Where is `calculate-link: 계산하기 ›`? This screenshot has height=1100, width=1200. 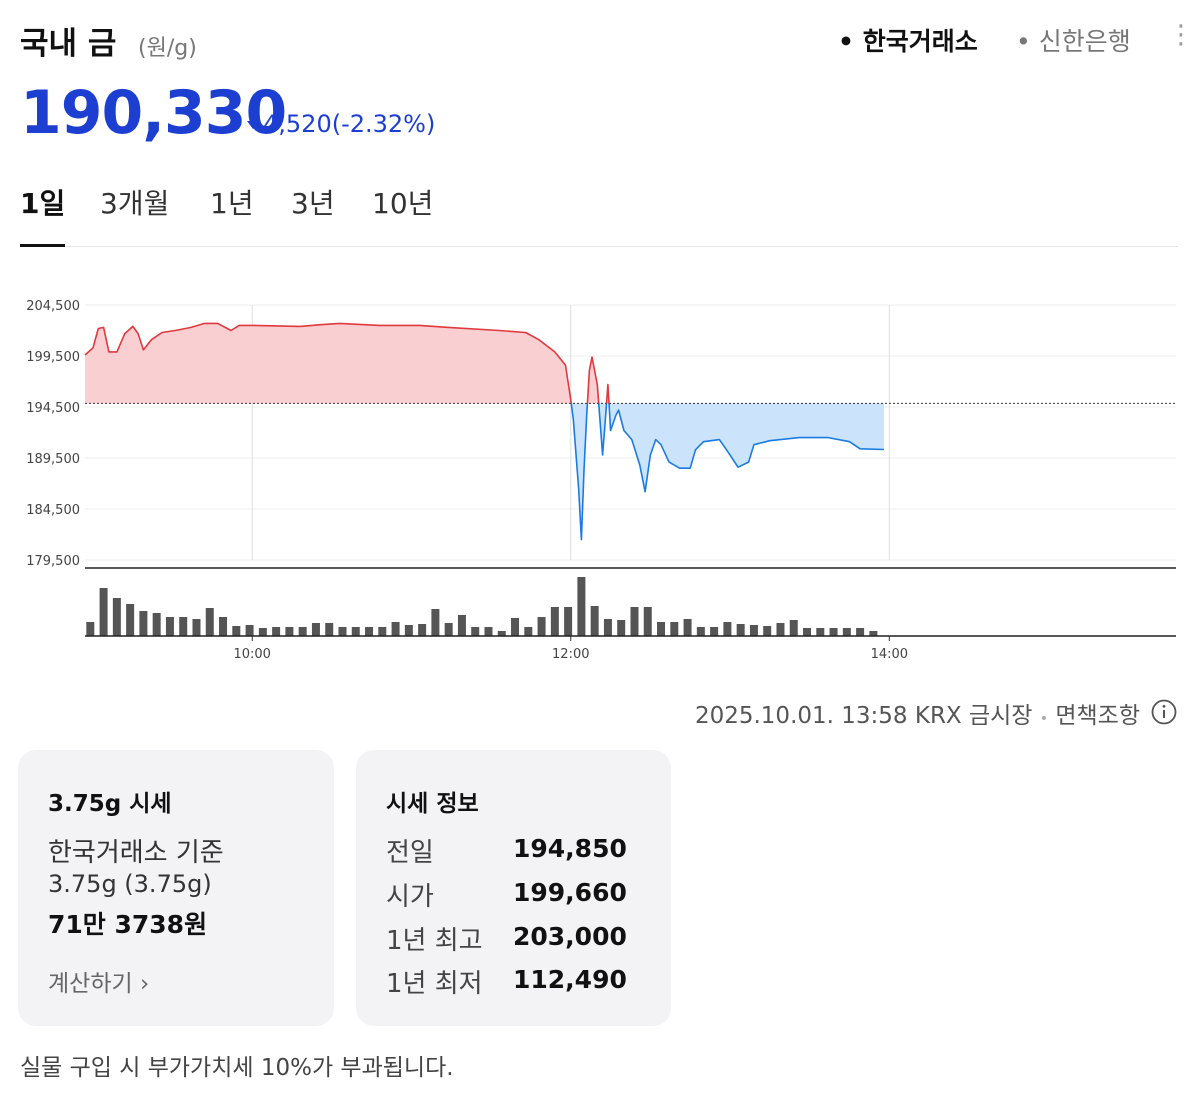
calculate-link: 계산하기 › is located at coordinates (99, 984).